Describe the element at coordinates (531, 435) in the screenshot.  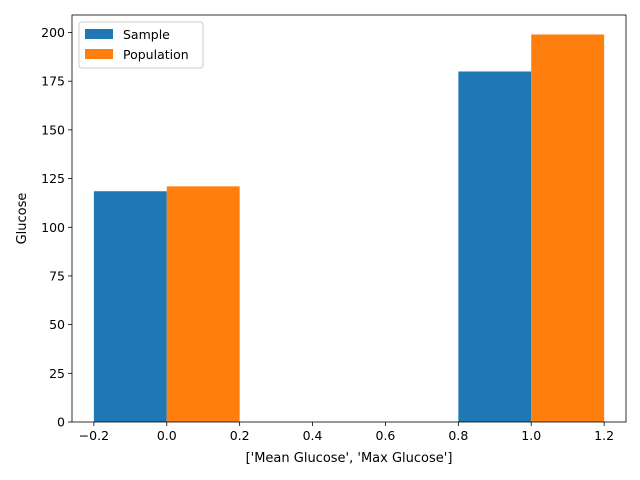
I see `x-tick-label: 1.0` at that location.